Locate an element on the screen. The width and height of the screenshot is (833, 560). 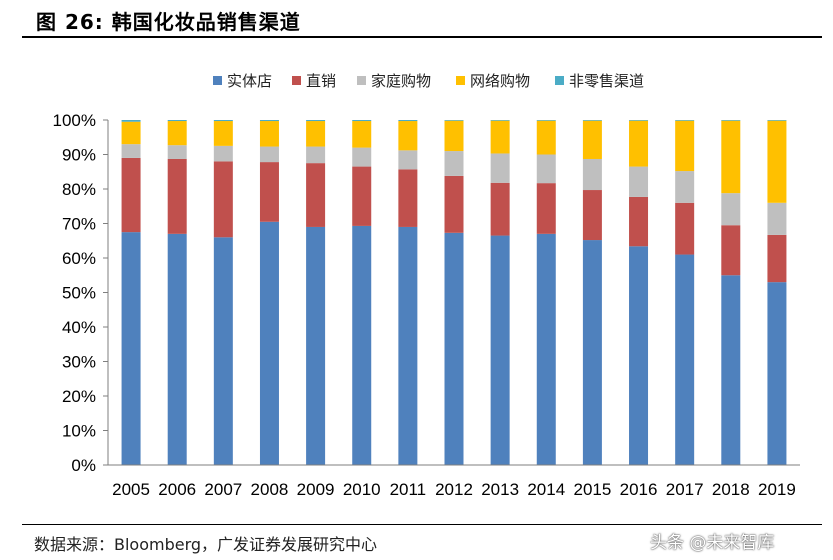
legend-label: 直销 is located at coordinates (321, 81).